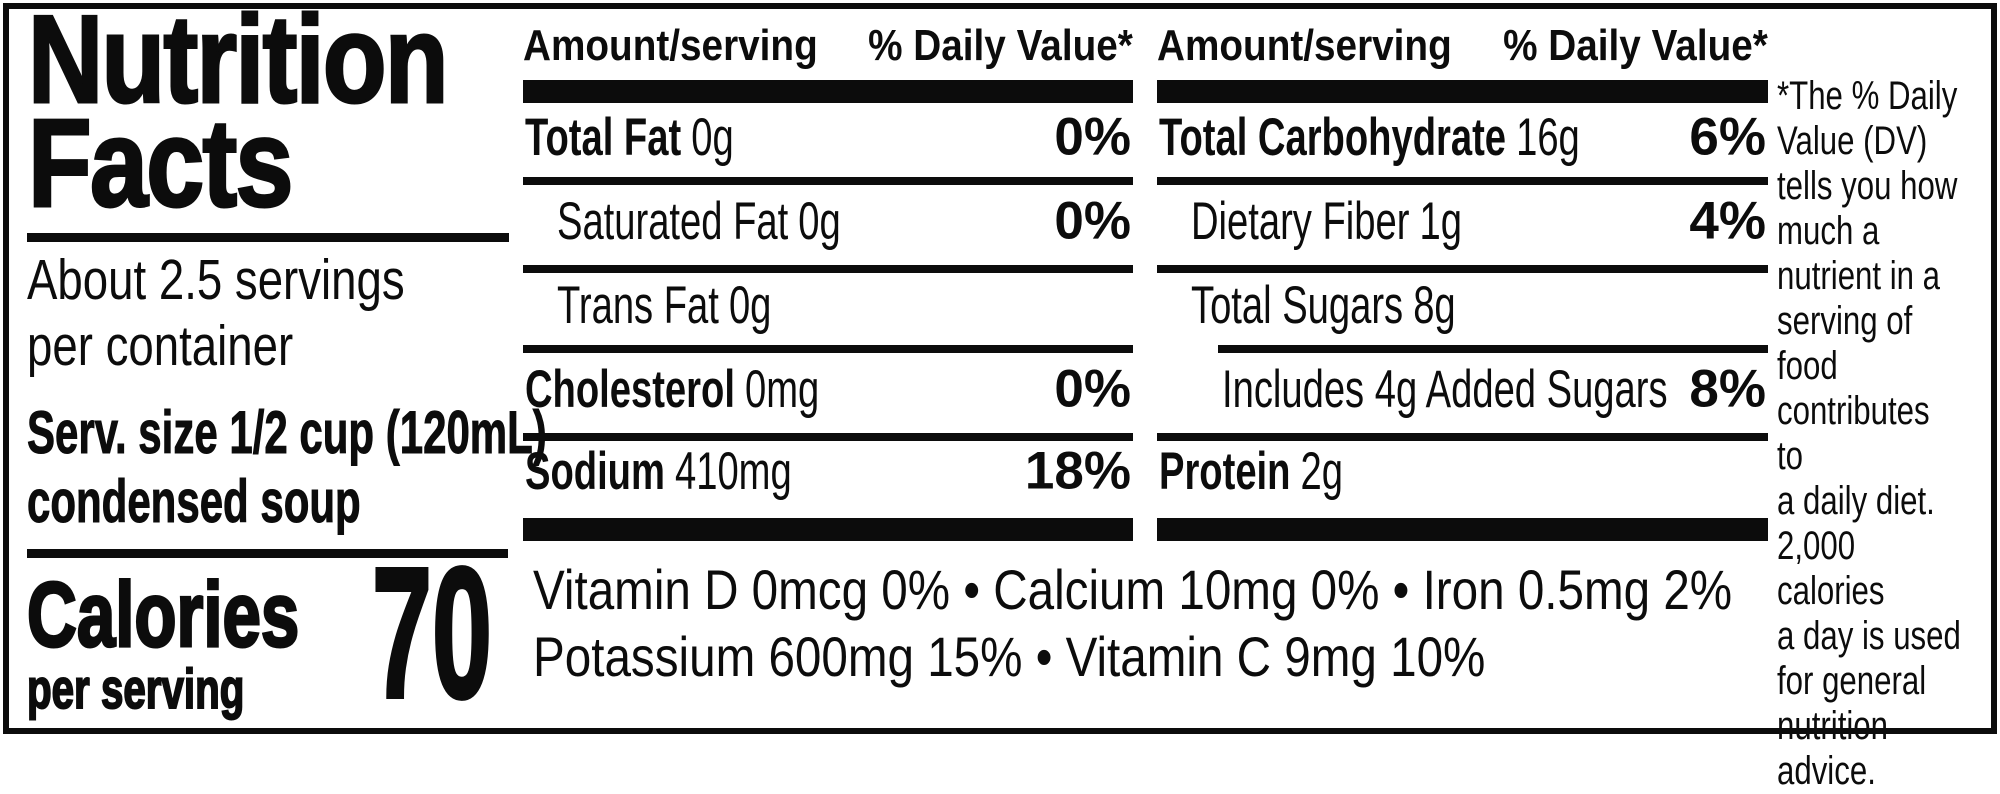 Image resolution: width=2000 pixels, height=794 pixels. I want to click on nutrient-label: Total Sugars, so click(1297, 305).